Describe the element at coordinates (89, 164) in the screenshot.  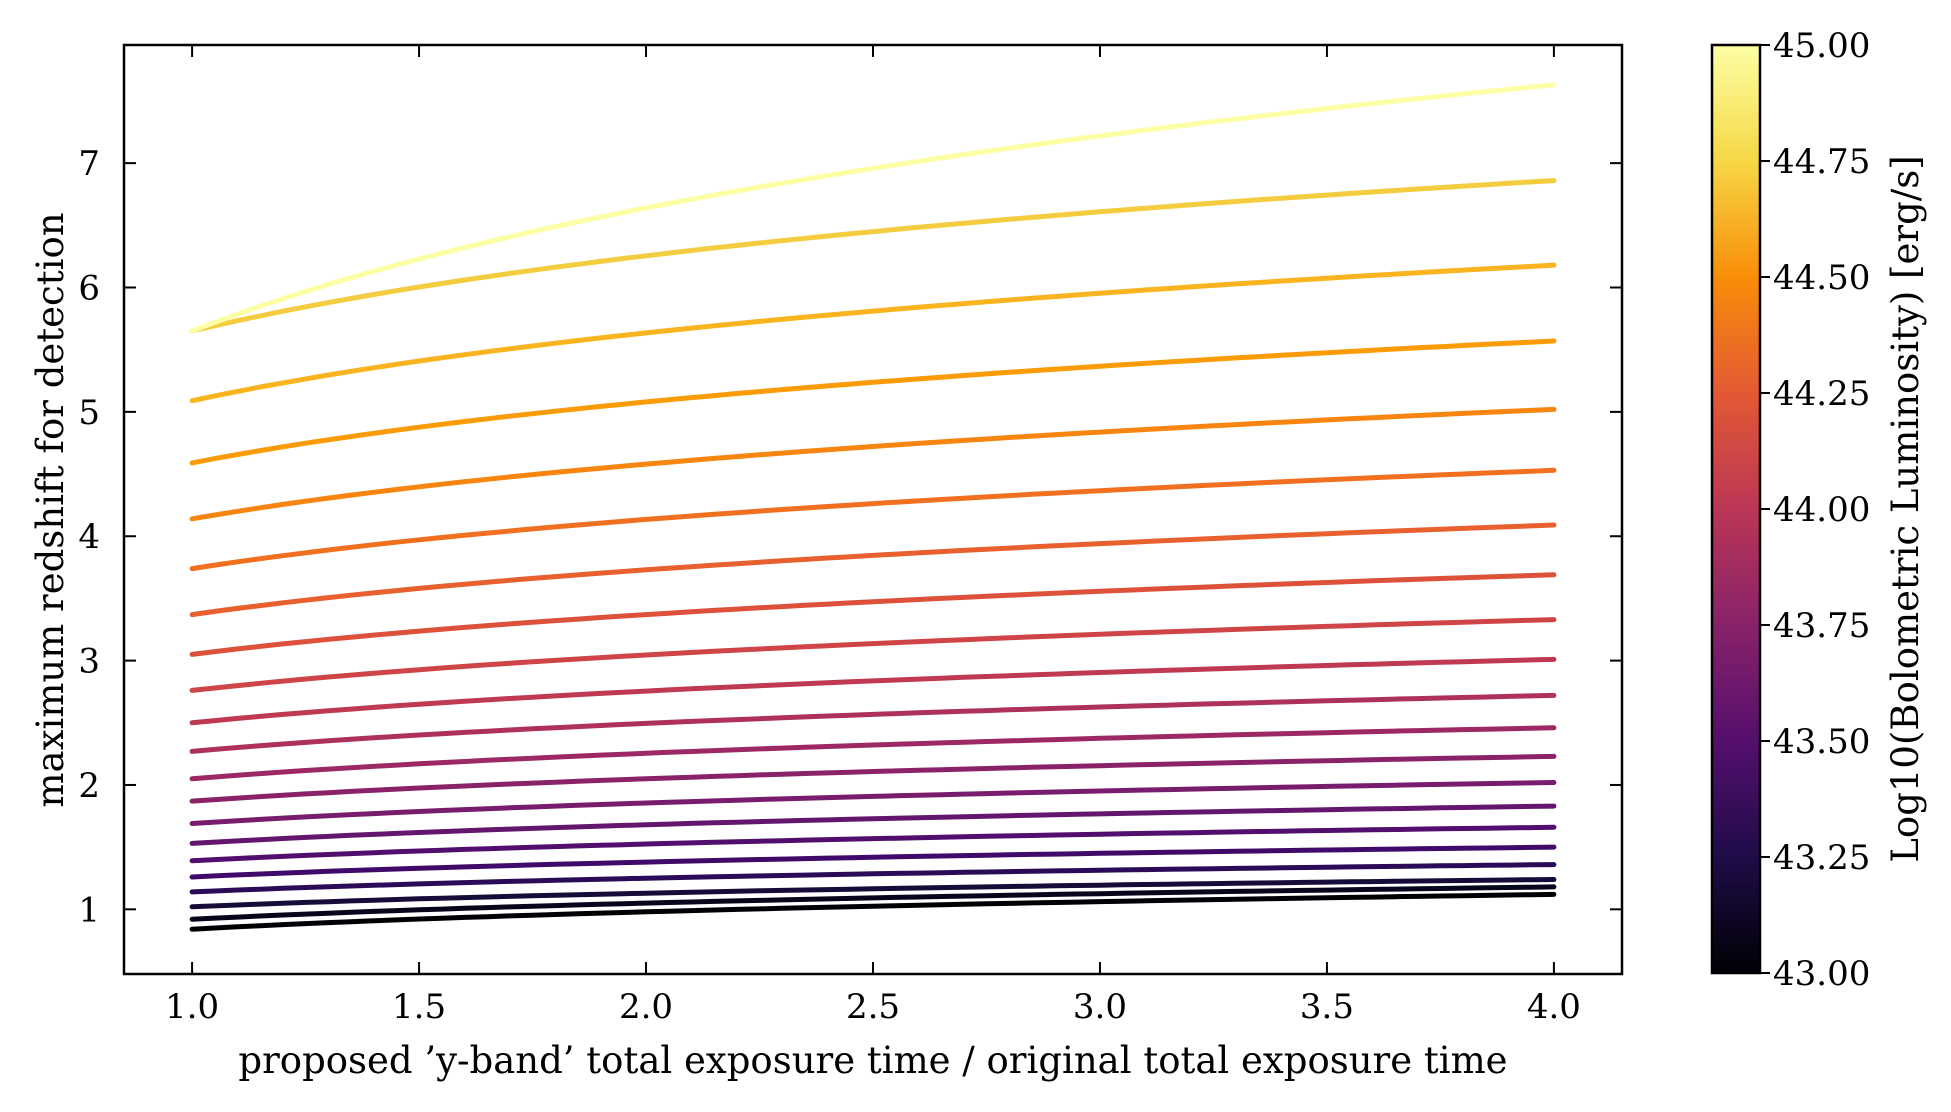
I see `y-tick-label: 7` at that location.